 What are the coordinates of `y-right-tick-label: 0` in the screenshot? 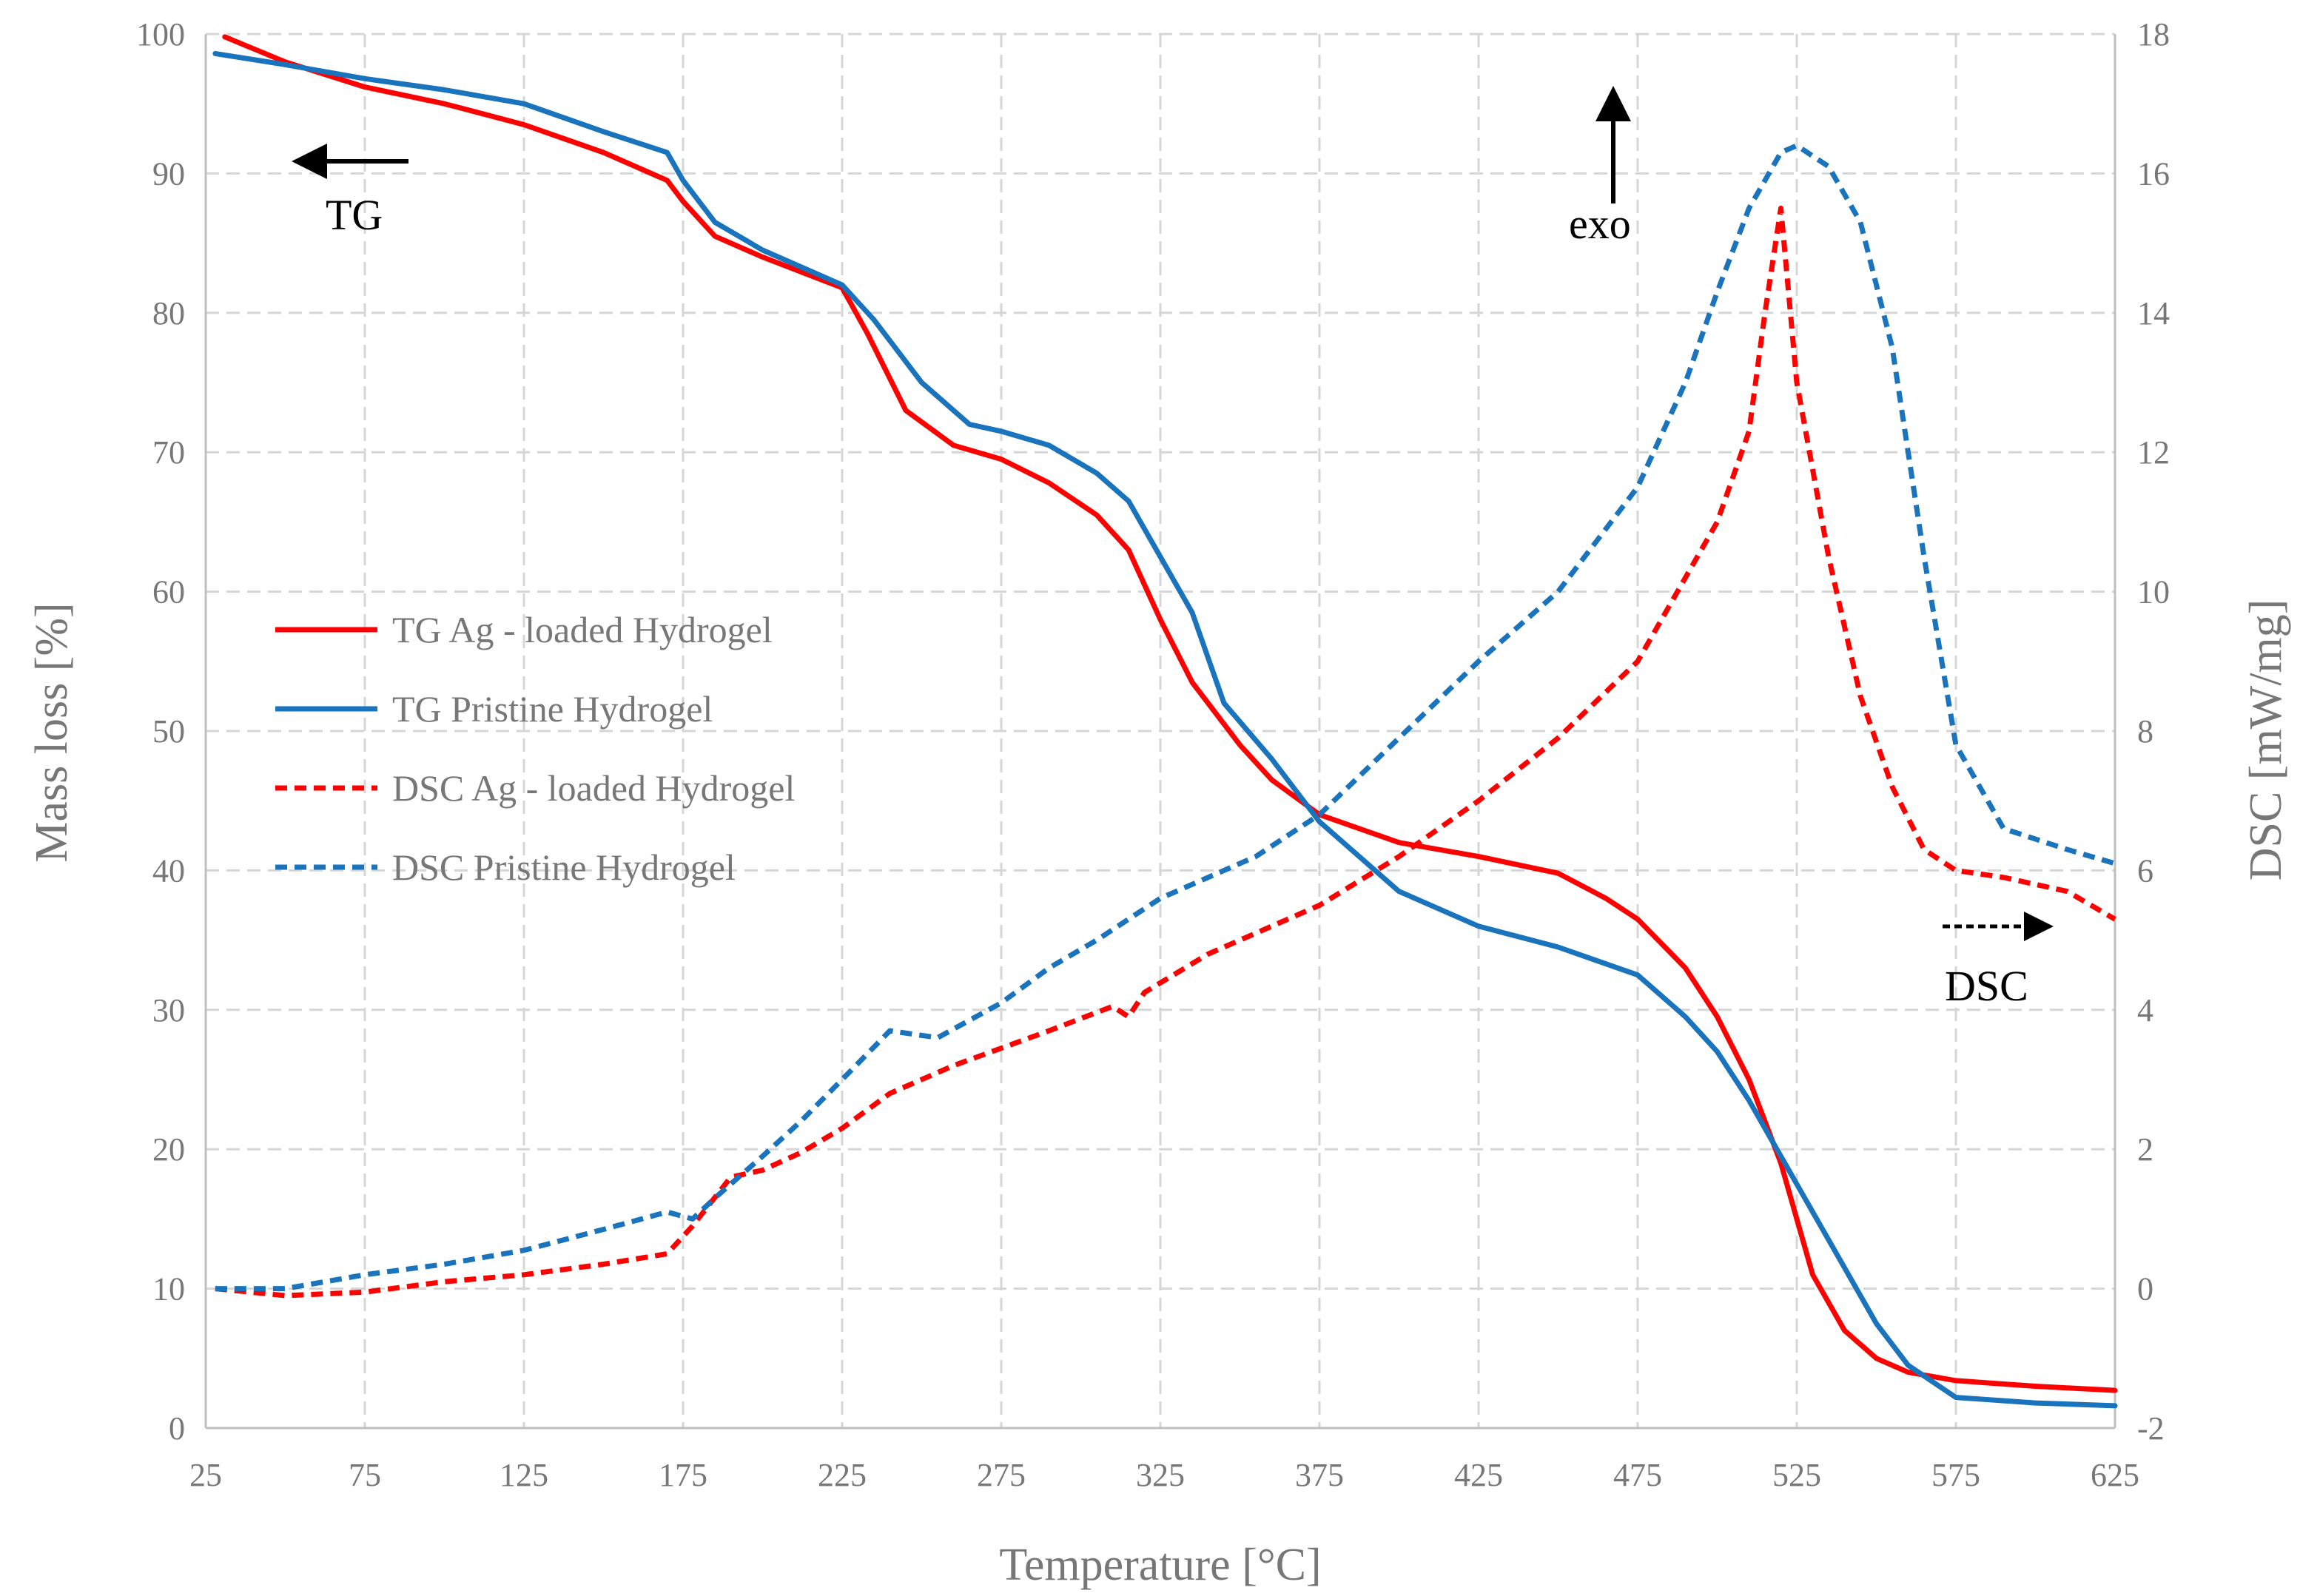 It's located at (2145, 1289).